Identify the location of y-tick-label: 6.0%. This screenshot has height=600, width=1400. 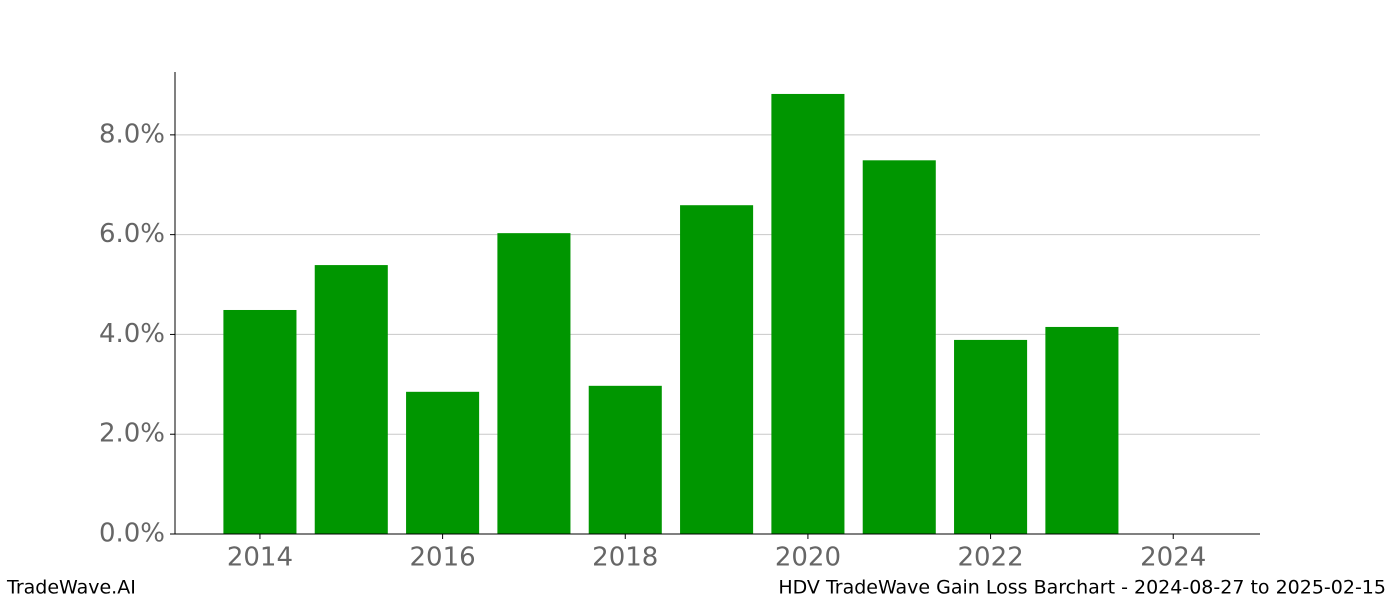
(132, 234).